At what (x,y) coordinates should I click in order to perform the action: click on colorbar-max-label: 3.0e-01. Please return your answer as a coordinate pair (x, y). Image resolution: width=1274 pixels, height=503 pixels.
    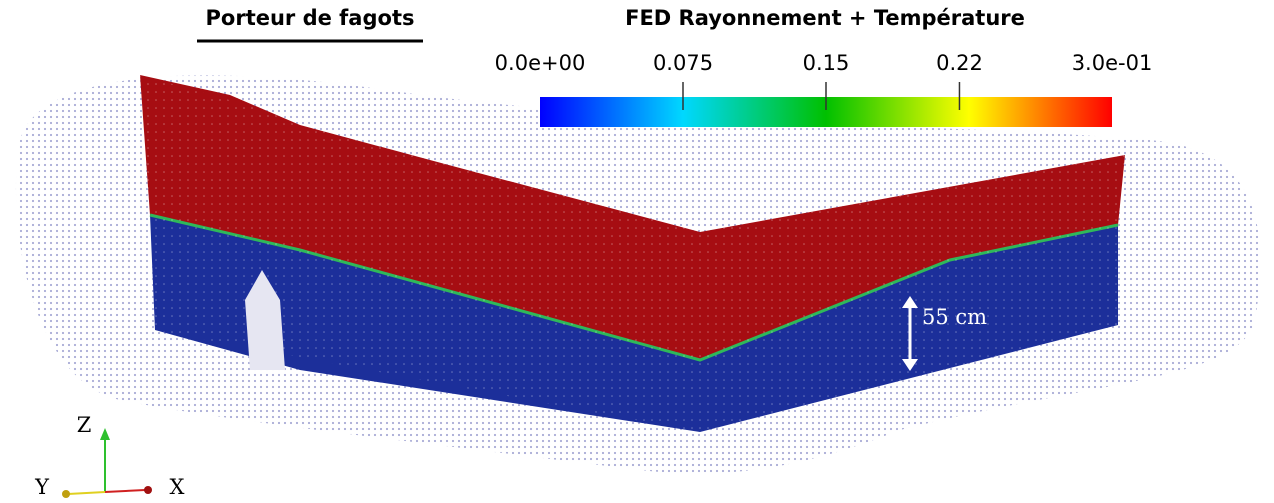
    Looking at the image, I should click on (1112, 63).